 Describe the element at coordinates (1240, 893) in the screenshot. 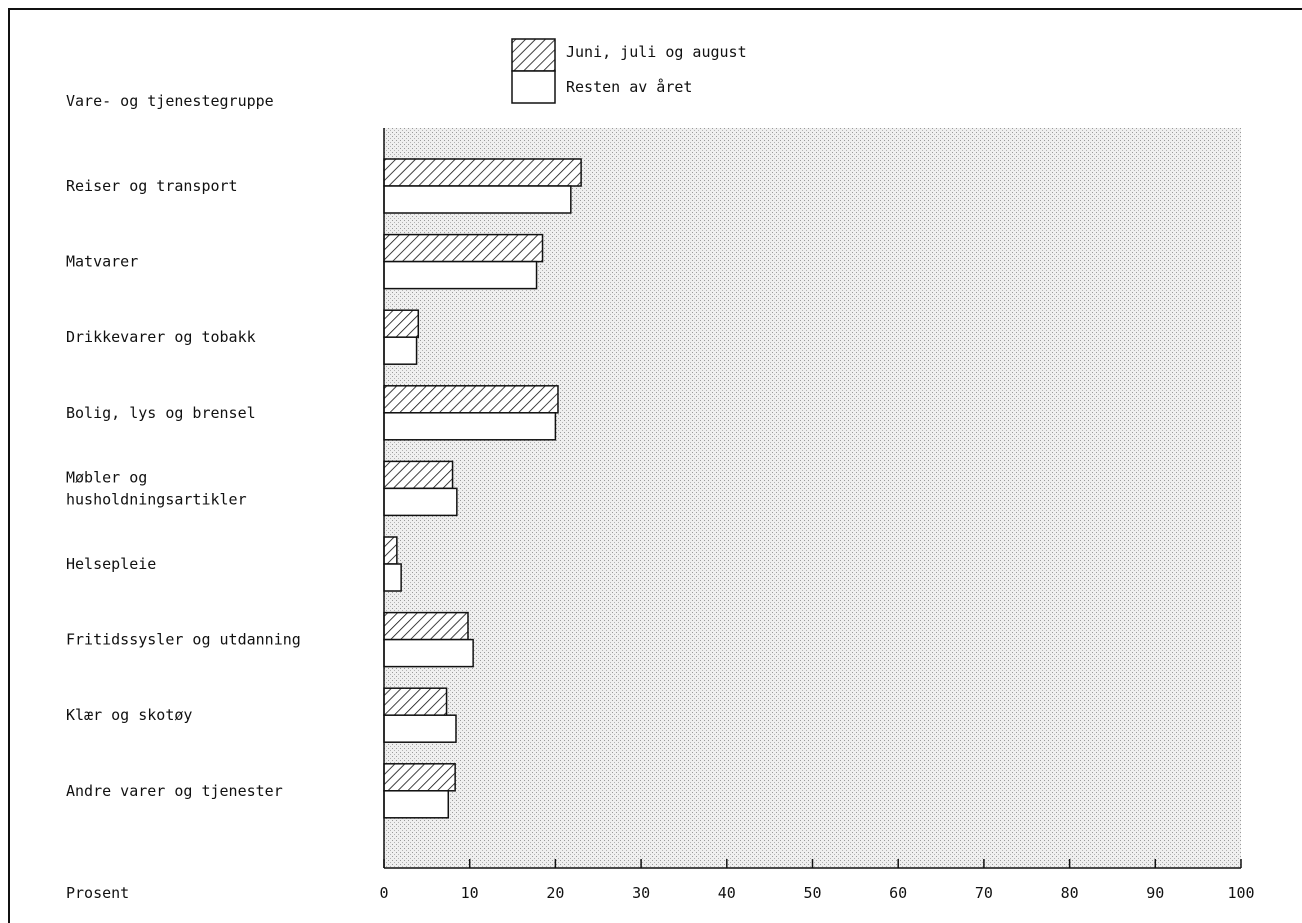

I see `x-tick-label: 100` at that location.